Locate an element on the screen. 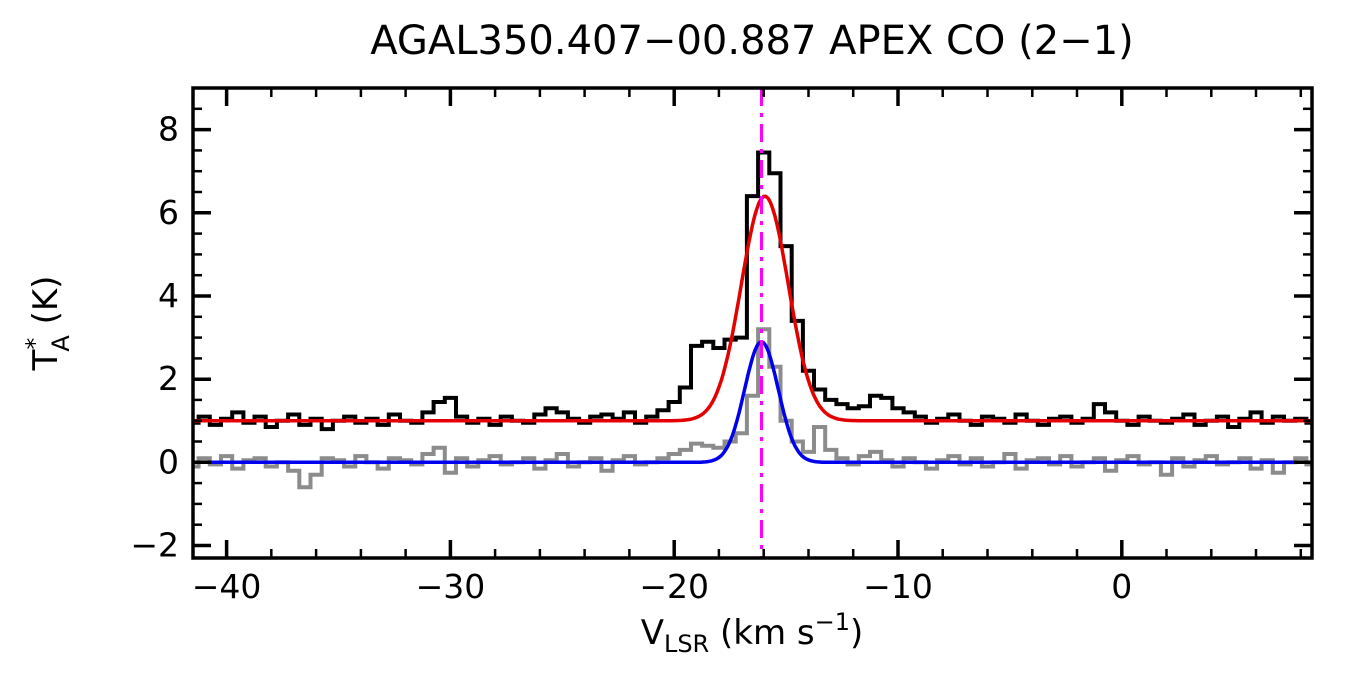 This screenshot has height=679, width=1350. x-tick-label: −30 is located at coordinates (451, 586).